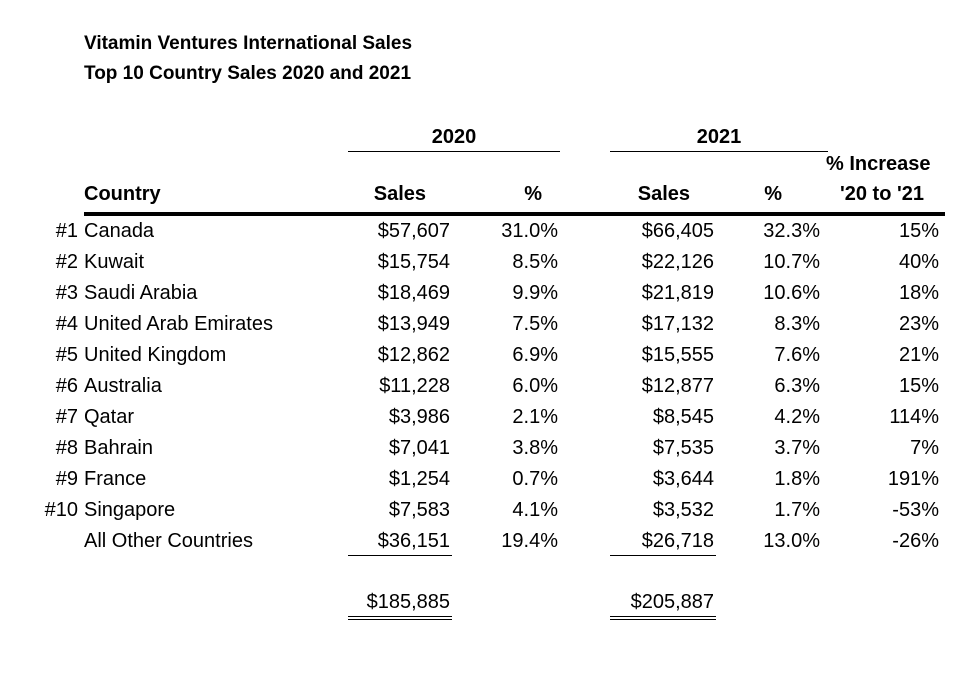 The width and height of the screenshot is (968, 675). I want to click on table-row: #1 Canada $57,607 31.0% $66,405 32.3% 15%, so click(484, 231).